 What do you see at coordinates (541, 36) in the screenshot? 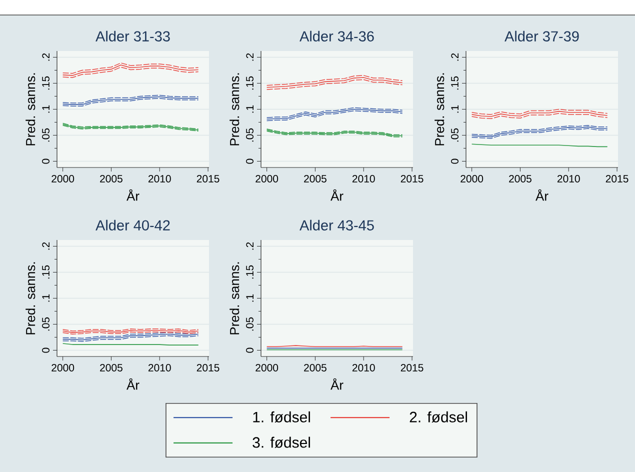
I see `chart-title: Alder 37-39` at bounding box center [541, 36].